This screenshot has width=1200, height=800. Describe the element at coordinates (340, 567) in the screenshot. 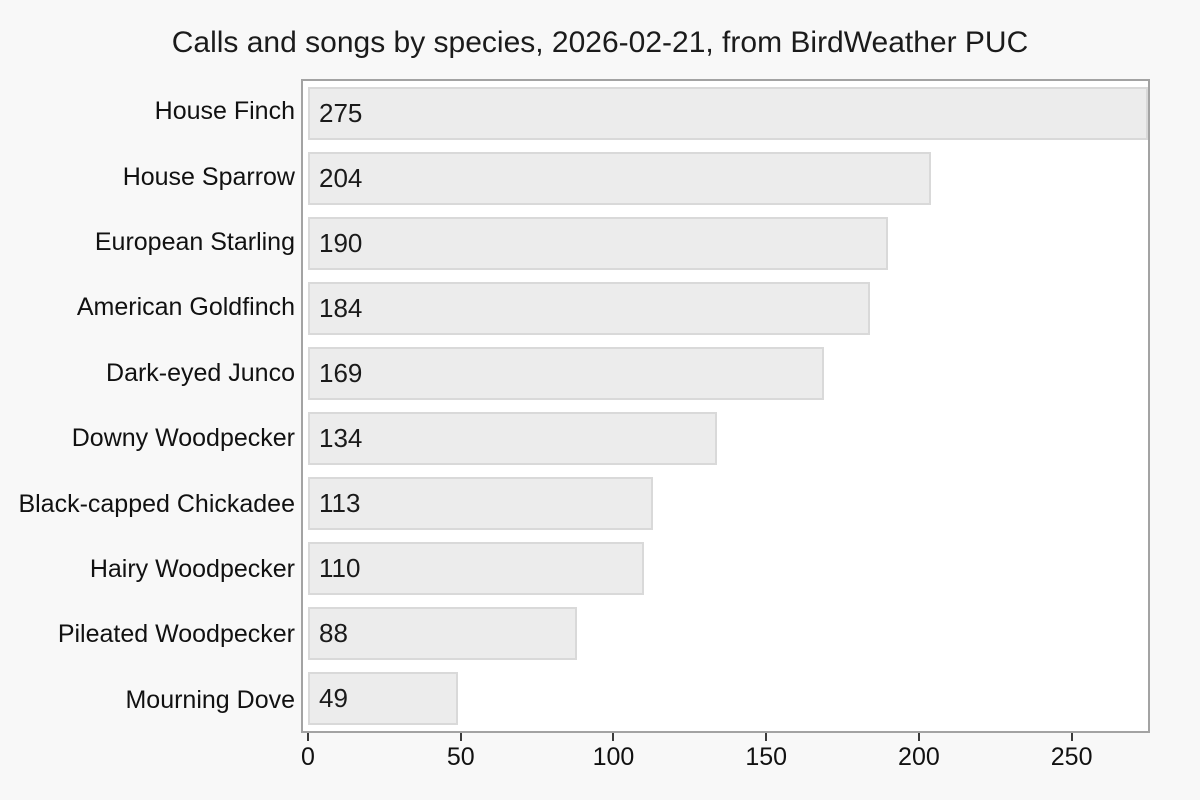

I see `bar-value-label: 110` at that location.